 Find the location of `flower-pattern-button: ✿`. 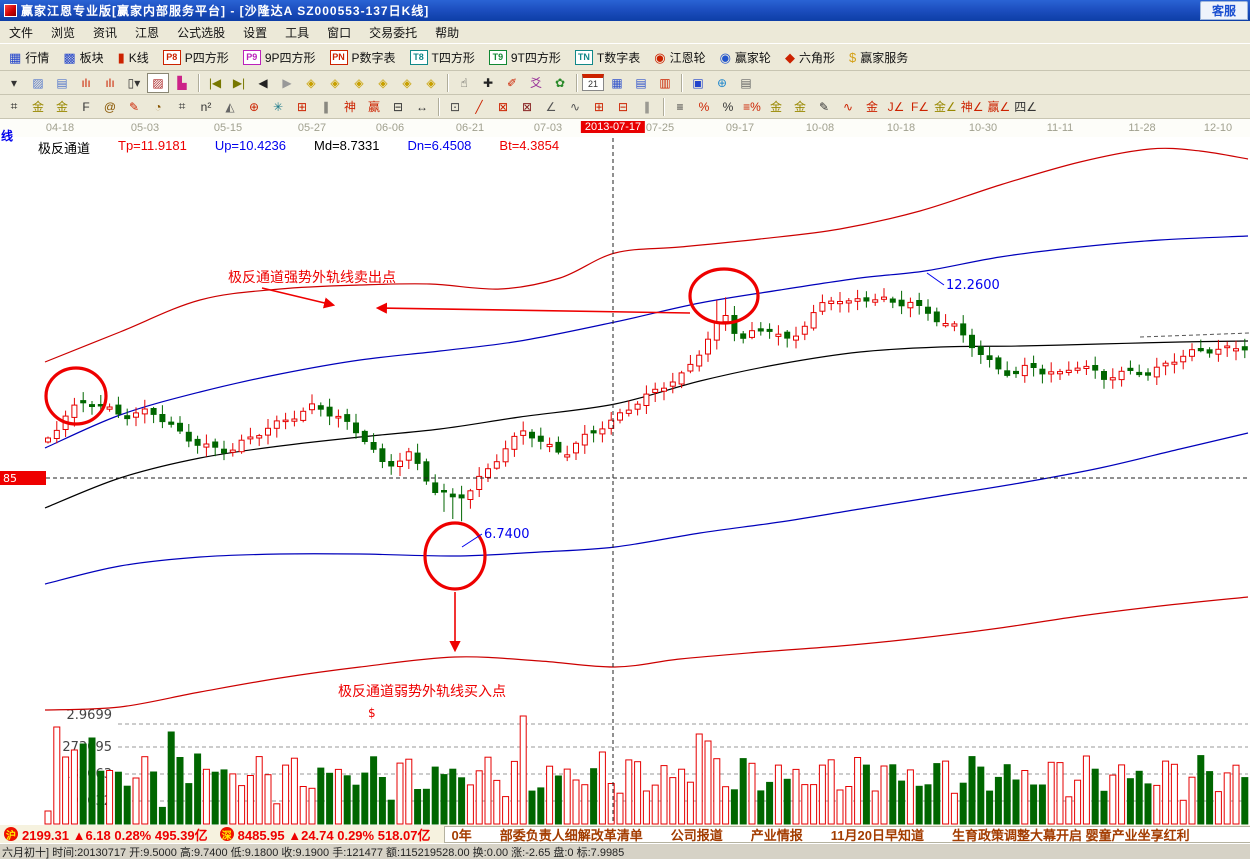

flower-pattern-button: ✿ is located at coordinates (560, 82).